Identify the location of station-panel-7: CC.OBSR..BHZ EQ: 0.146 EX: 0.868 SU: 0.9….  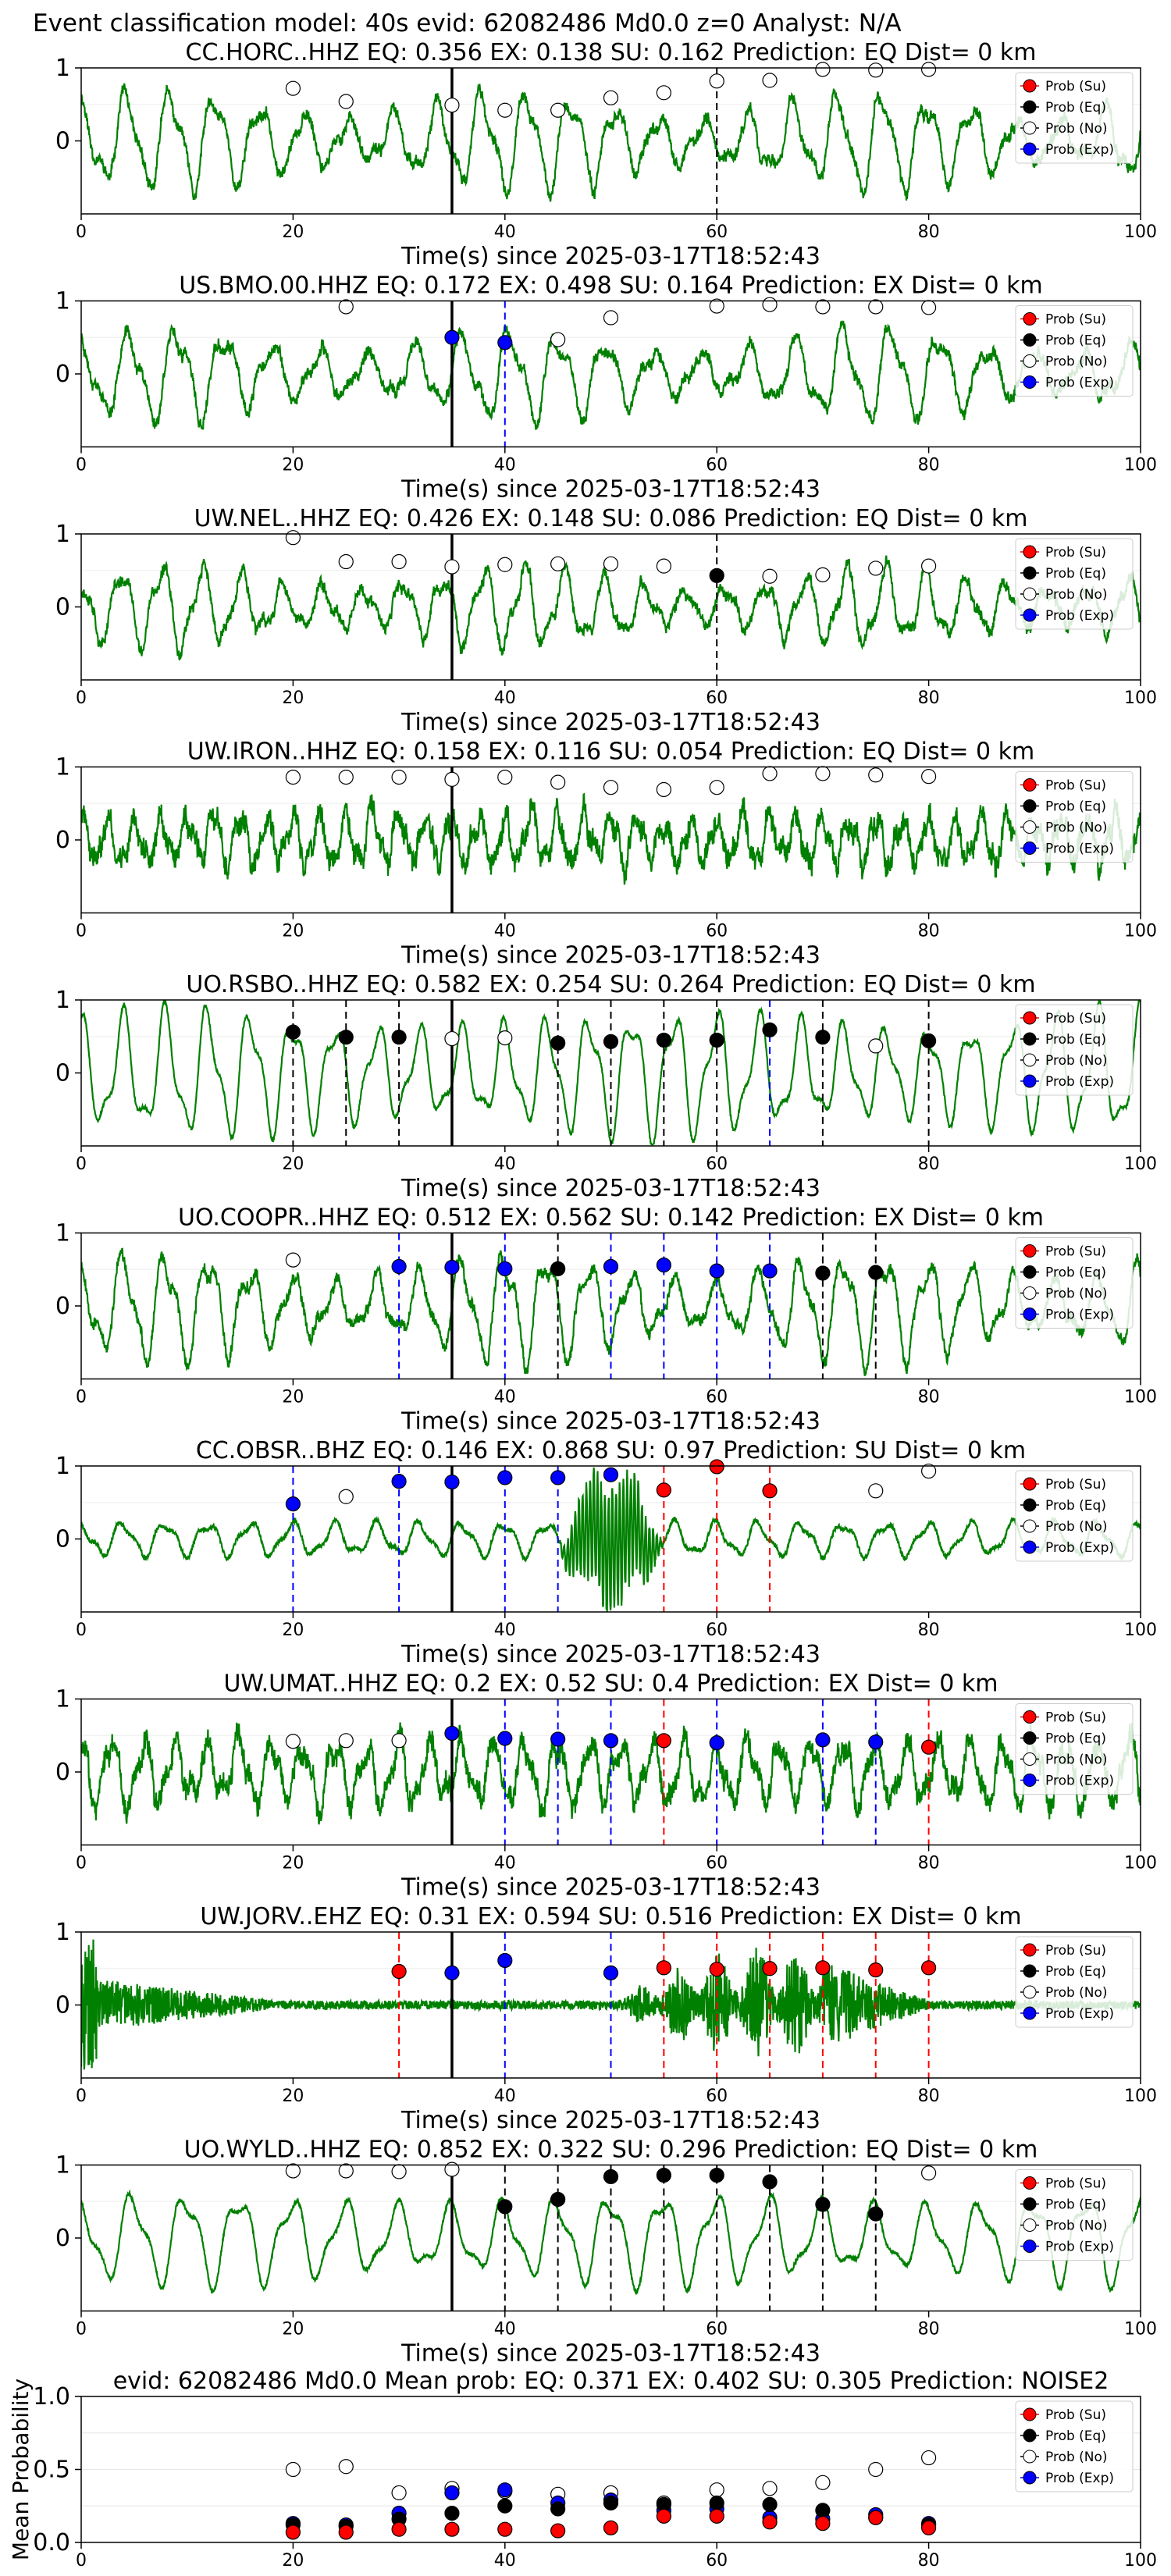
(606, 1552).